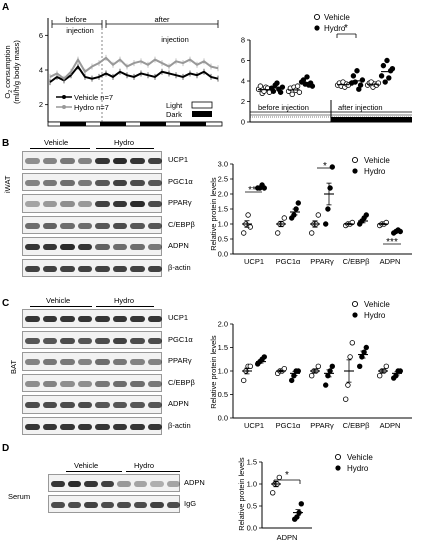 This screenshot has width=422, height=550. I want to click on panel-label-c: C, so click(6, 303).